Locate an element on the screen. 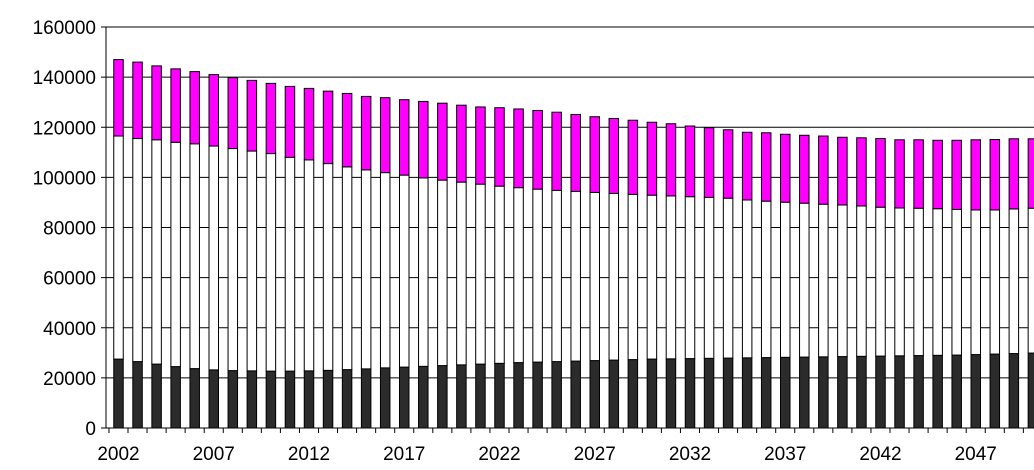 The height and width of the screenshot is (470, 1034). x-tick-label: 2007 is located at coordinates (214, 454).